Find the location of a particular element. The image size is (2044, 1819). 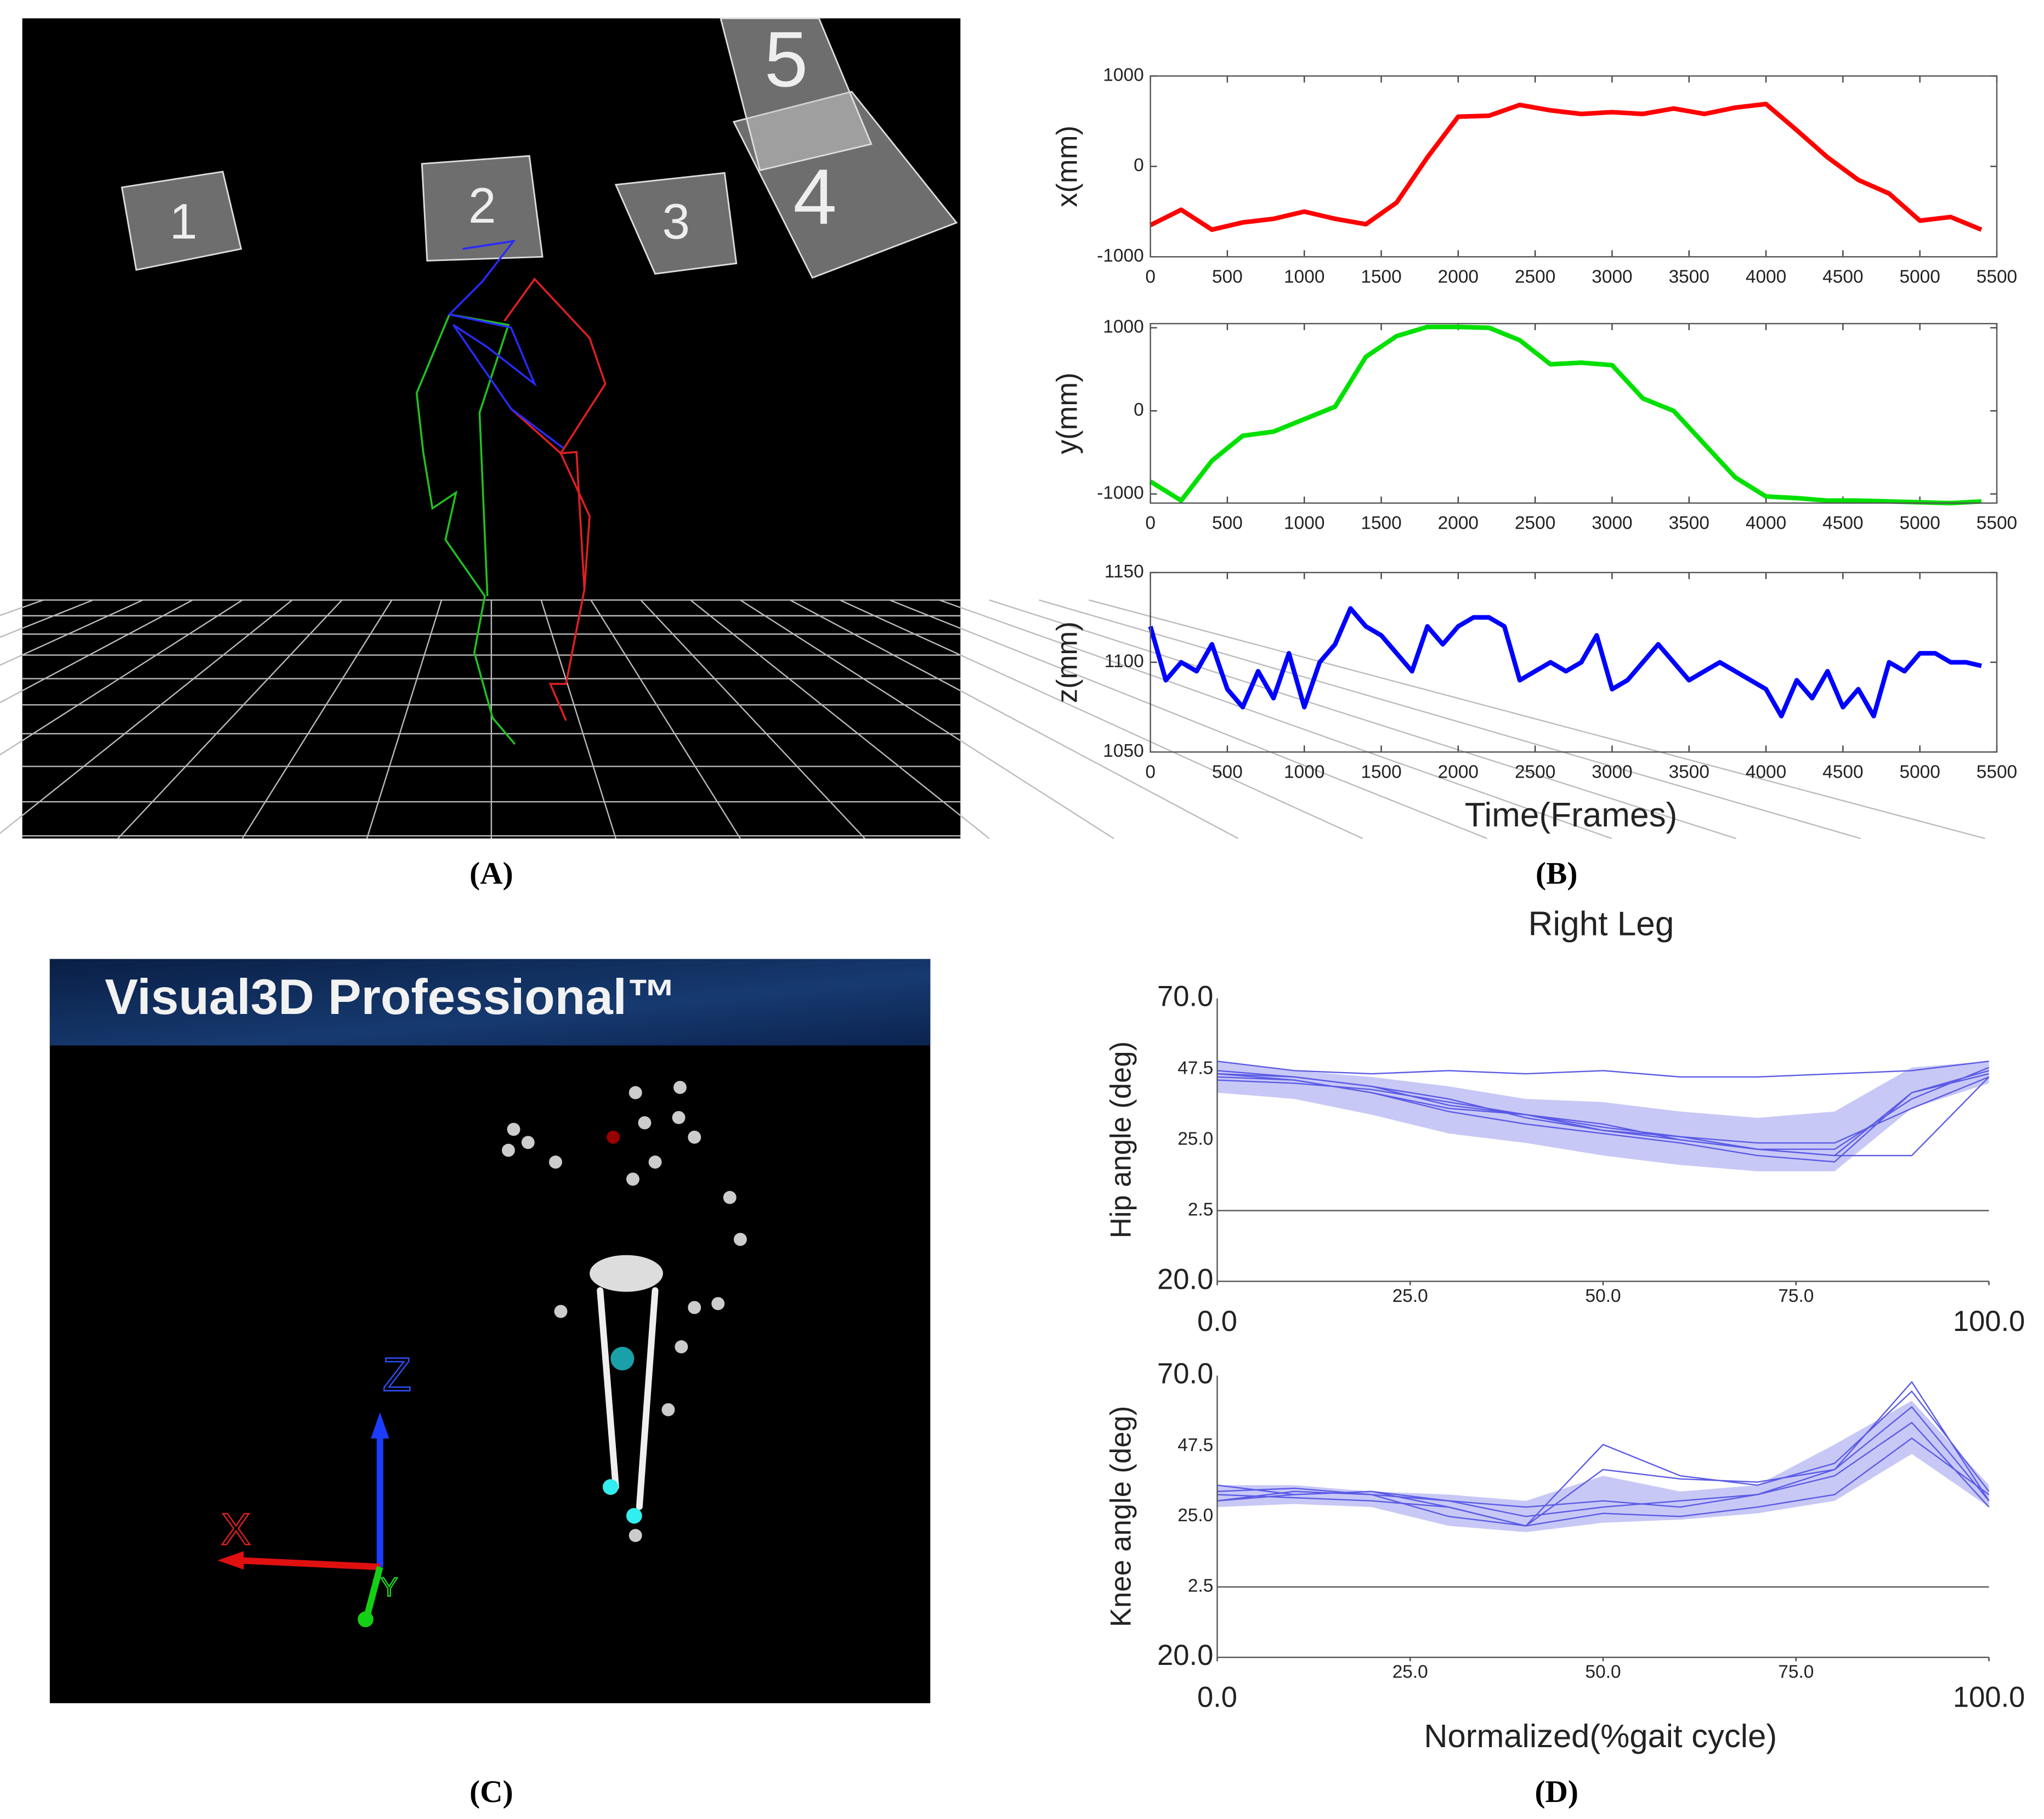

panel-title: Right Leg is located at coordinates (1601, 924).